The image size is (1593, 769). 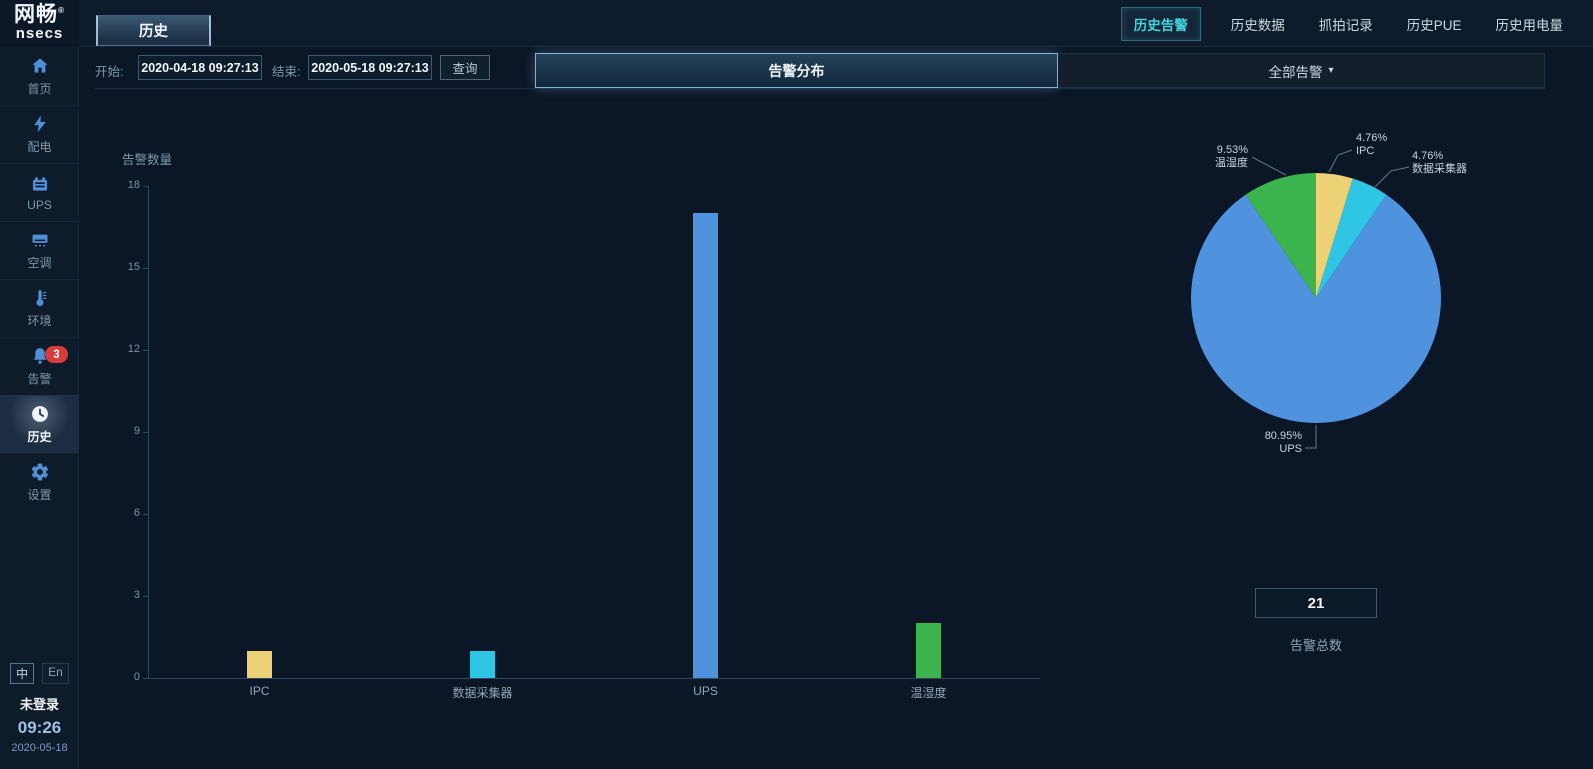 I want to click on bar-chart-title: 告警数量, so click(x=147, y=160).